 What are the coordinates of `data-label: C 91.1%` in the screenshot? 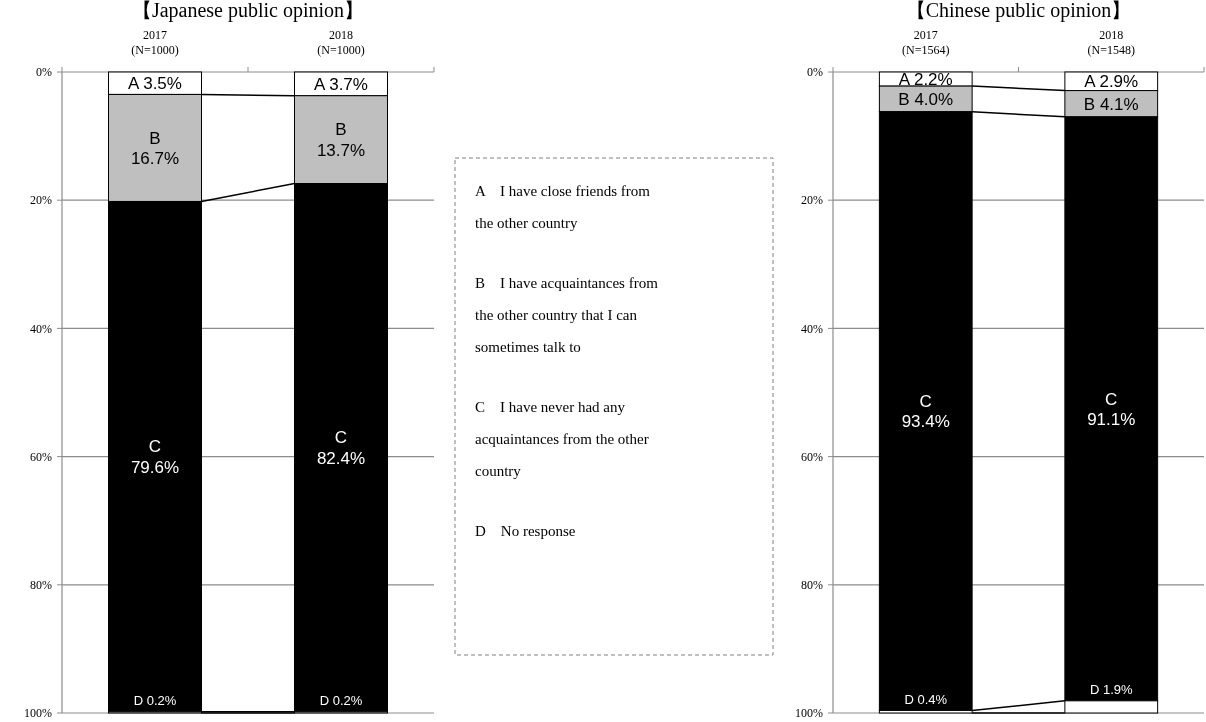 It's located at (1111, 409).